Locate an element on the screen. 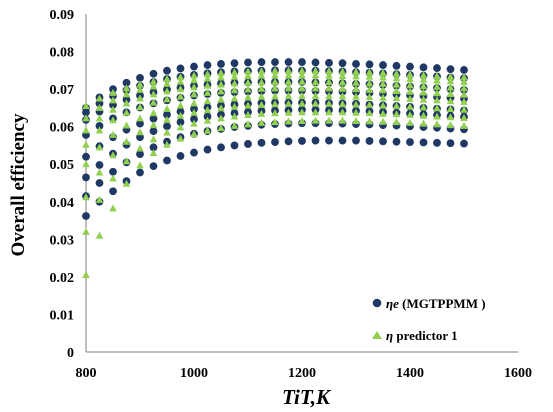  legend-label-eta-predictor-text: predictor 1 is located at coordinates (425, 335).